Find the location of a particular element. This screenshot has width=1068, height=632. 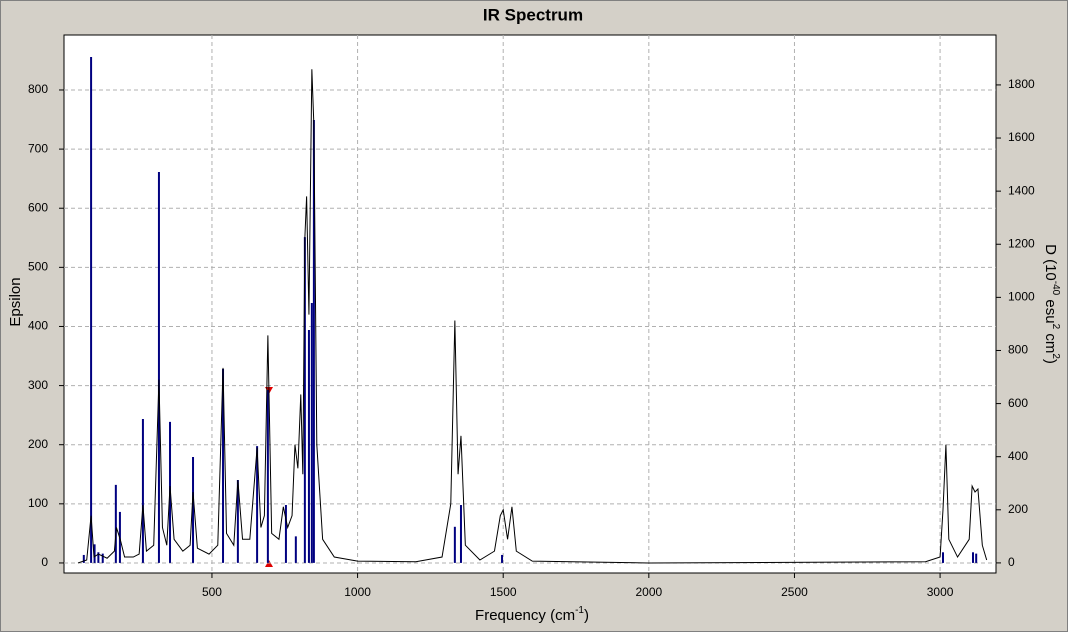

y2-tick-label: 0 is located at coordinates (1011, 562).